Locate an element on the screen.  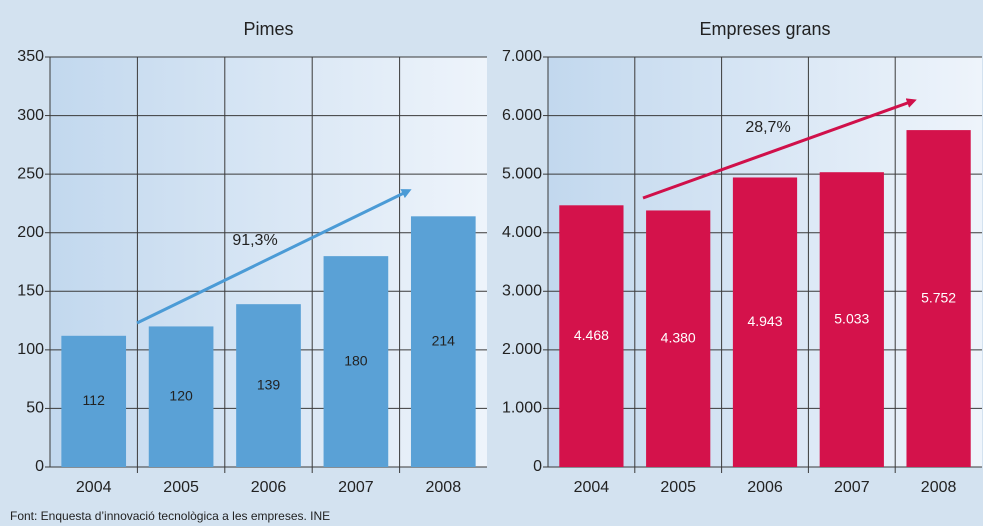
y-tick-label: 2.000 is located at coordinates (522, 349).